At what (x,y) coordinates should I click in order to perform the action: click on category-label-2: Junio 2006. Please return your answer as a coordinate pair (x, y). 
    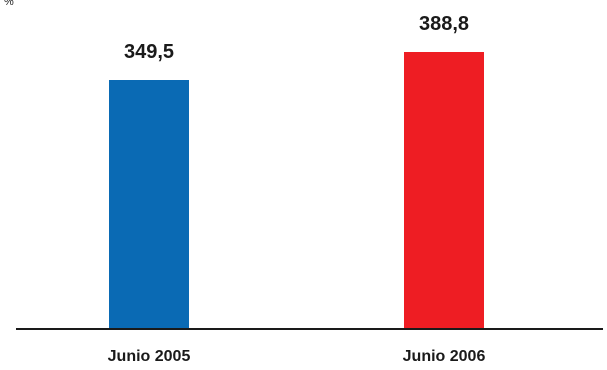
    Looking at the image, I should click on (444, 356).